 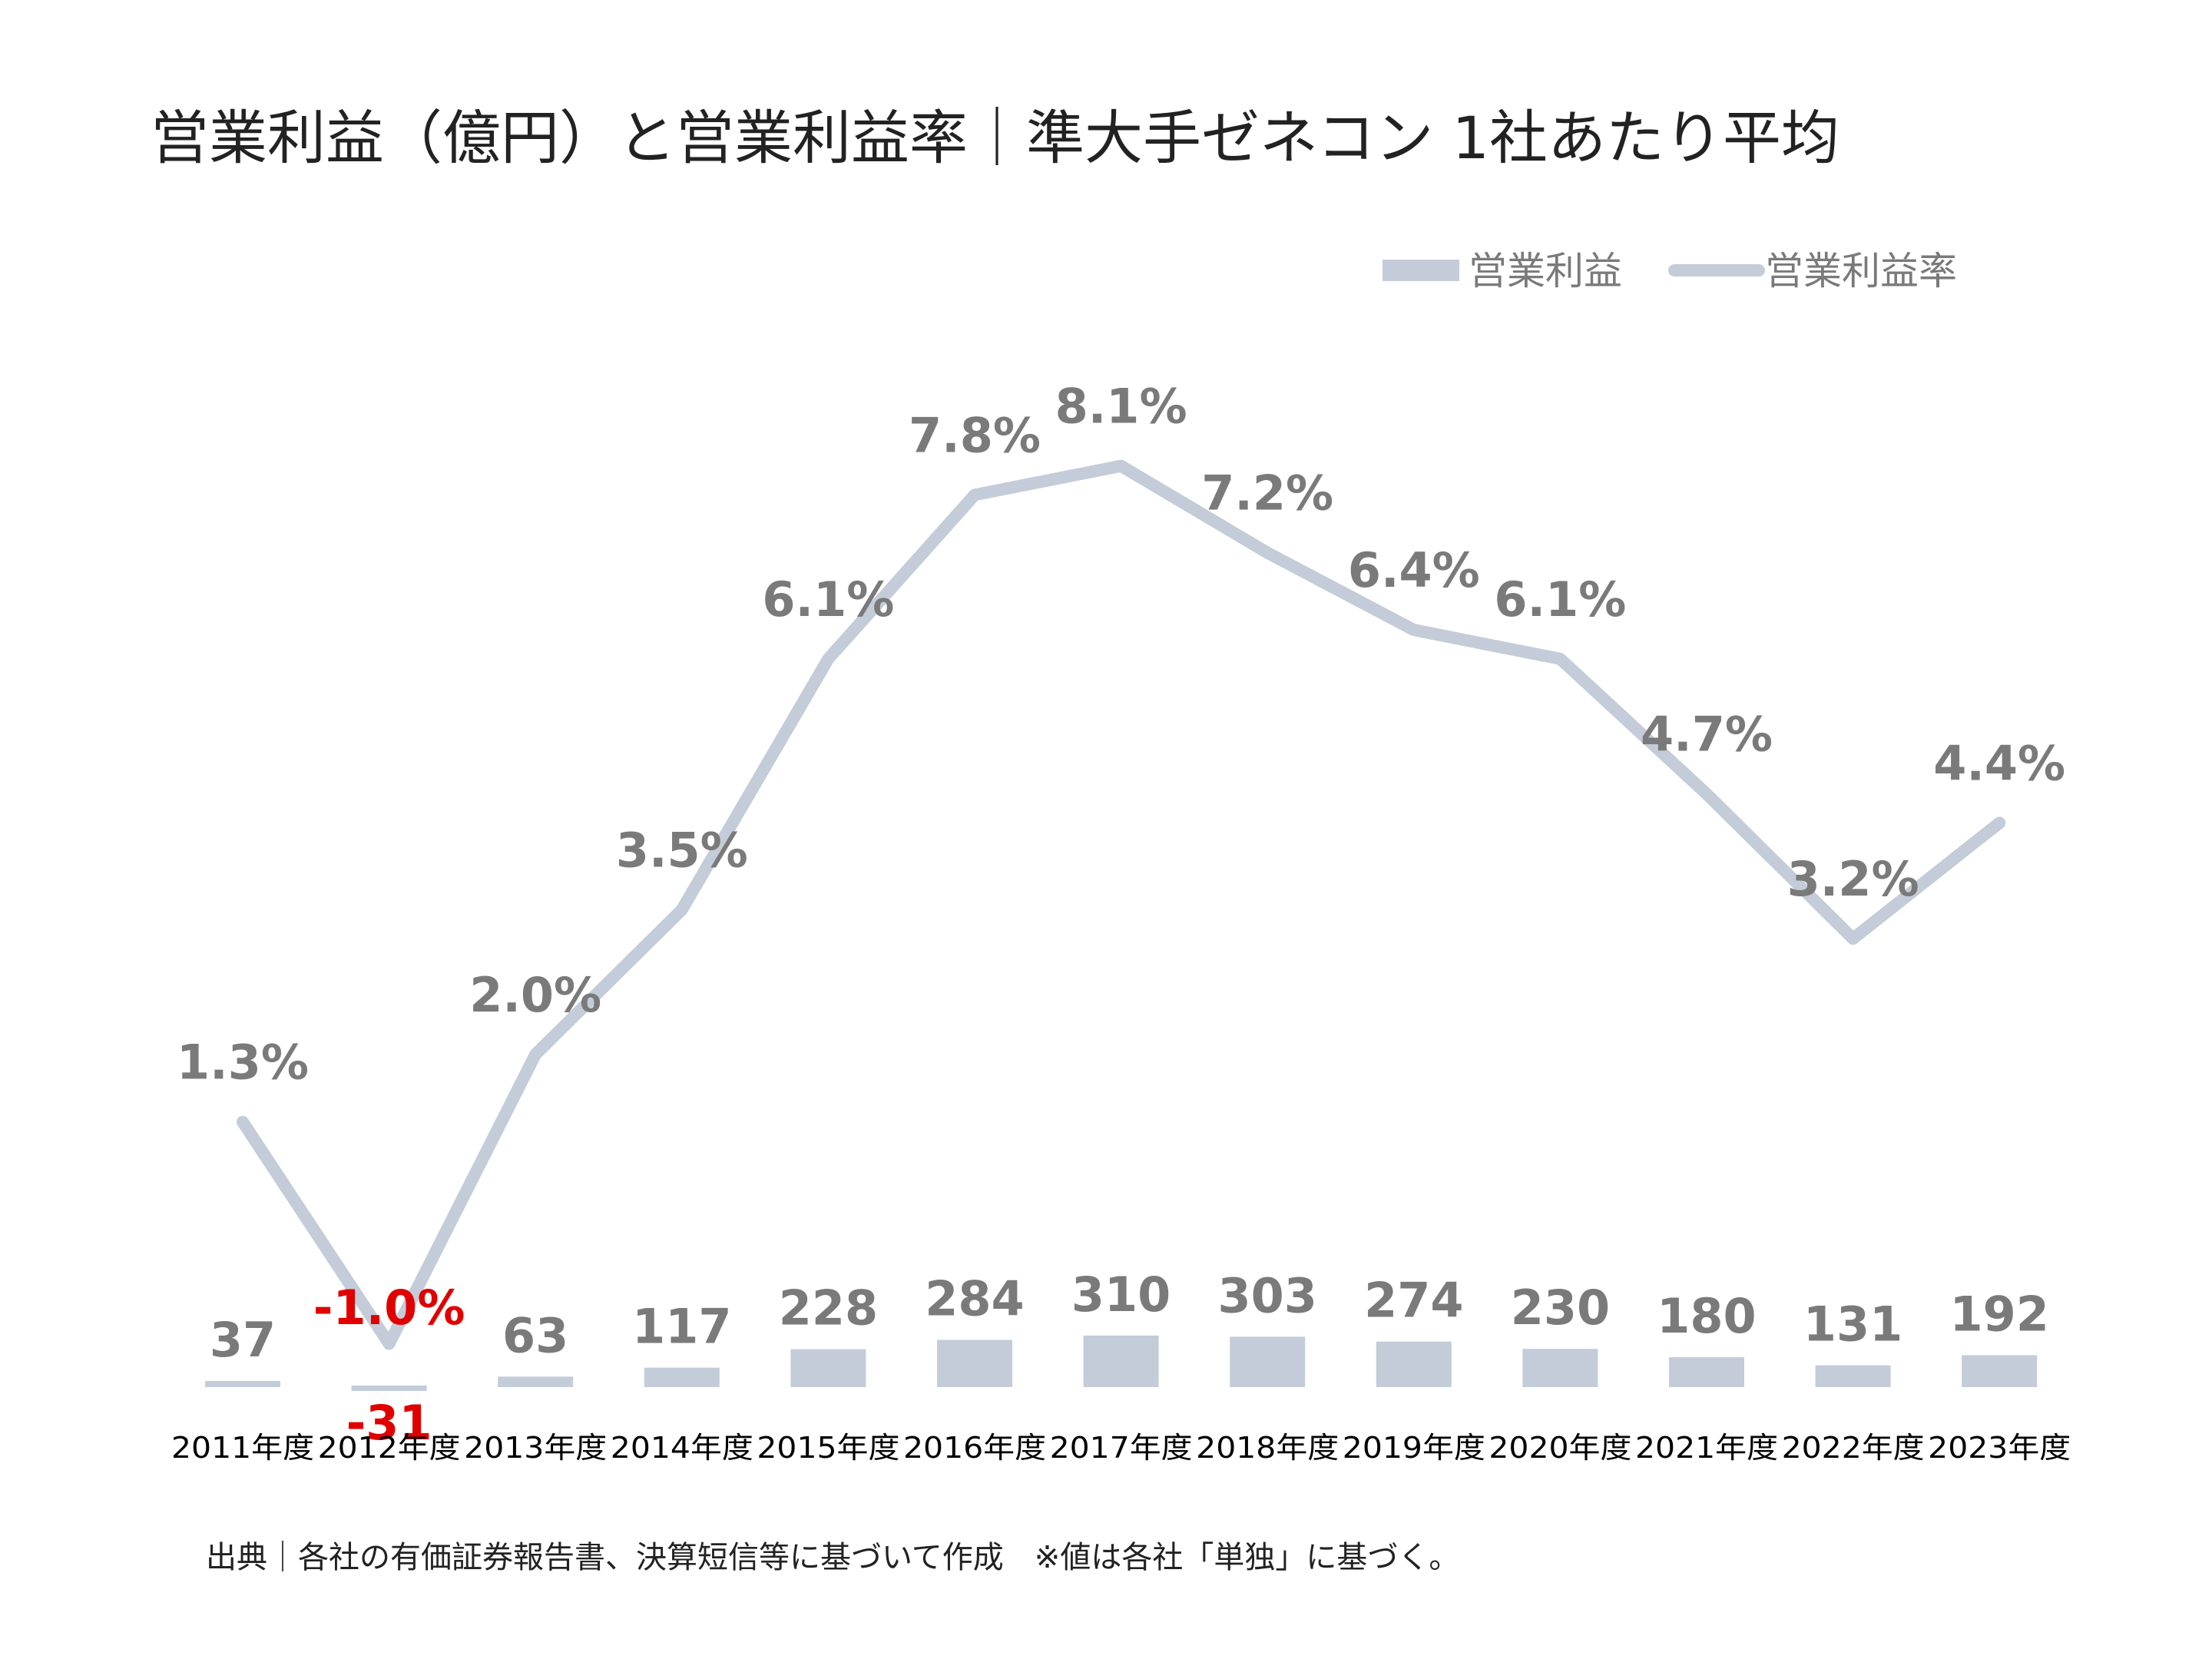 What do you see at coordinates (1853, 1324) in the screenshot?
I see `bar-data-label: 131` at bounding box center [1853, 1324].